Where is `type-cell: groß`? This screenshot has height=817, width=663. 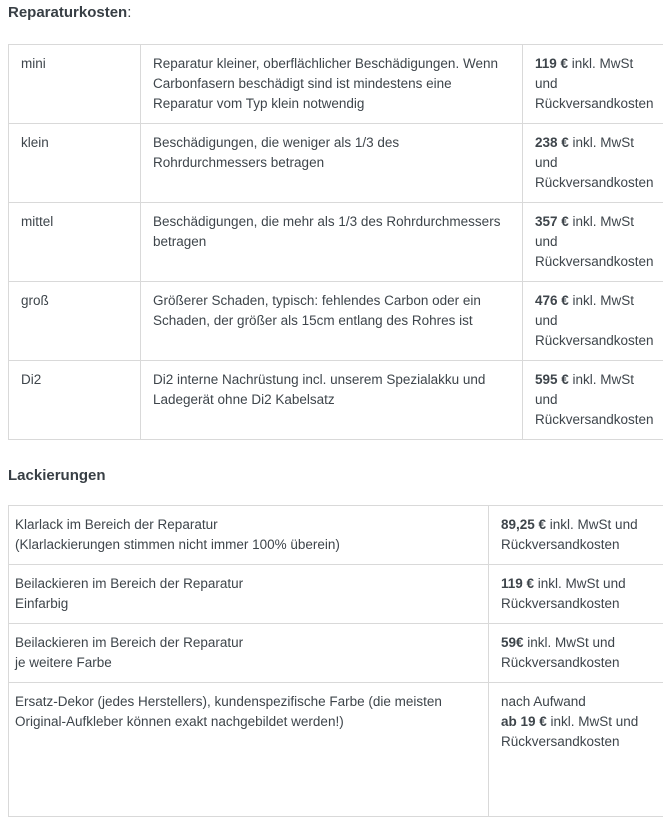 type-cell: groß is located at coordinates (75, 321).